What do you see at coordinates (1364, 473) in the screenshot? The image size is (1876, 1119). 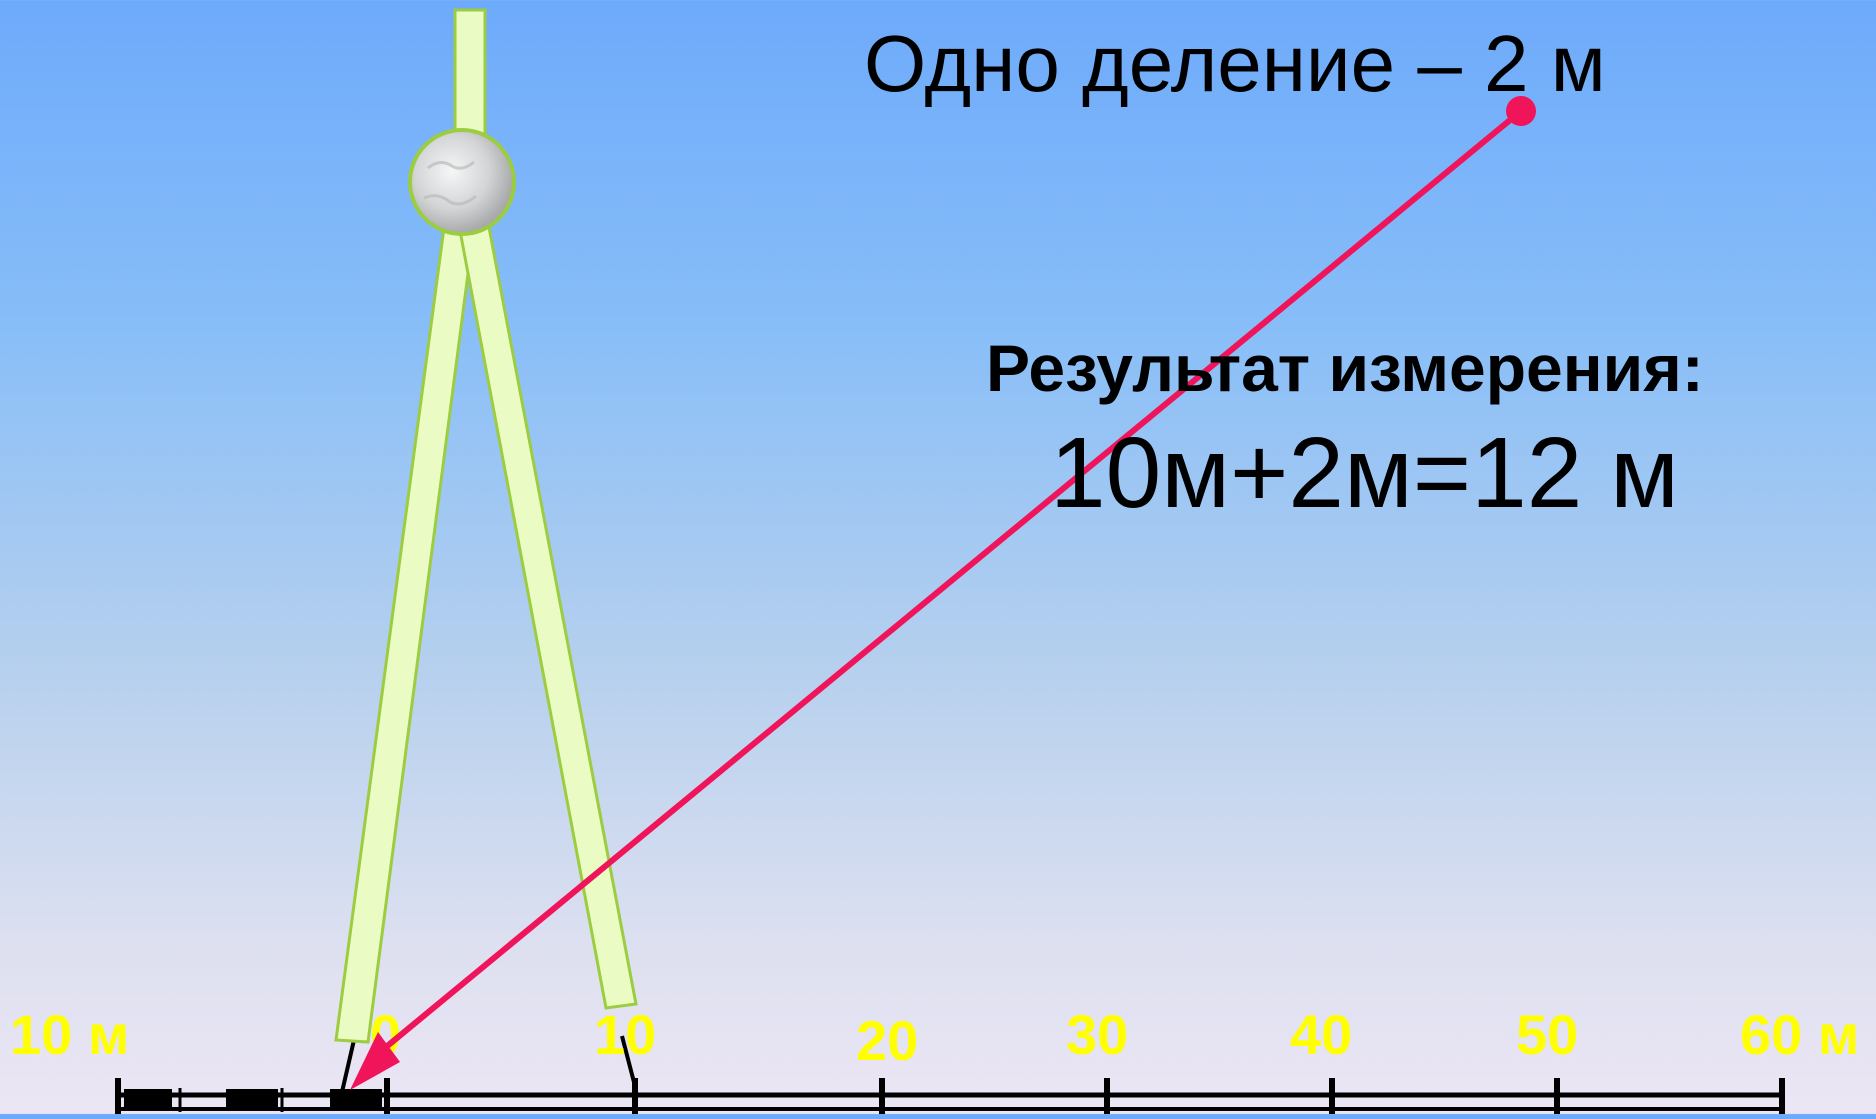 I see `result-formula: 10м+2м=12 м` at bounding box center [1364, 473].